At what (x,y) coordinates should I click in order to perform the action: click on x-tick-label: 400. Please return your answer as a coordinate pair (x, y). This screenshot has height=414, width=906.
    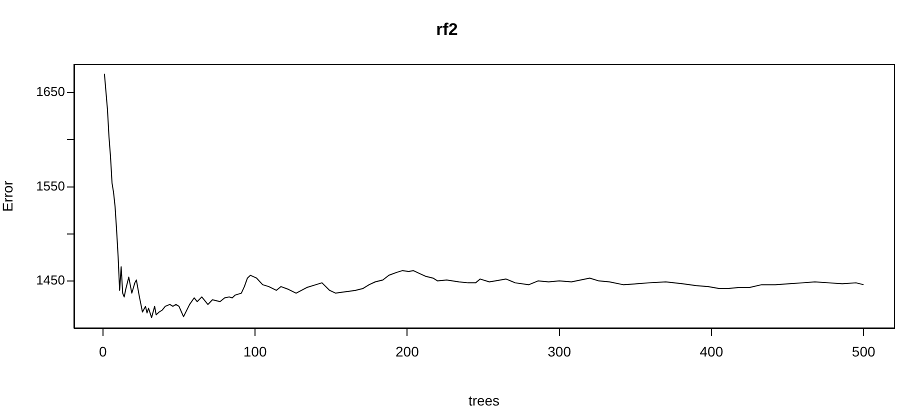
    Looking at the image, I should click on (712, 351).